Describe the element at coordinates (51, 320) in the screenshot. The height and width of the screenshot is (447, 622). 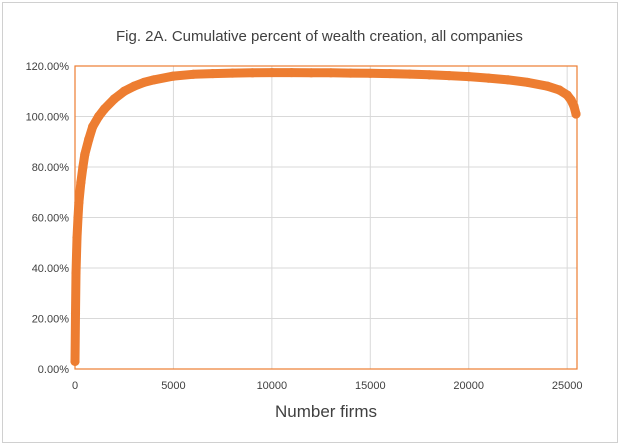
I see `y-tick-label: 20.00%` at that location.